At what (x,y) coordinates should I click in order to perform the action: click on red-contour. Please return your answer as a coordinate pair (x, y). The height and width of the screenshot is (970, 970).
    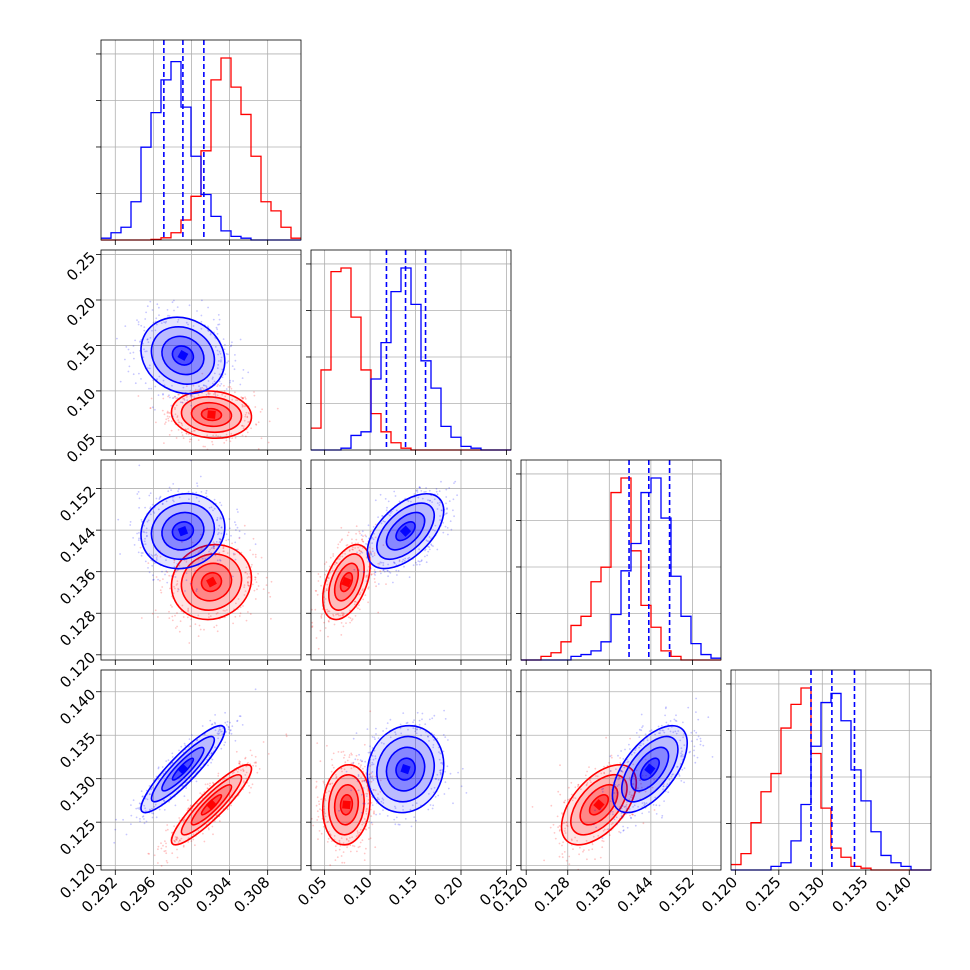
    Looking at the image, I should click on (599, 804).